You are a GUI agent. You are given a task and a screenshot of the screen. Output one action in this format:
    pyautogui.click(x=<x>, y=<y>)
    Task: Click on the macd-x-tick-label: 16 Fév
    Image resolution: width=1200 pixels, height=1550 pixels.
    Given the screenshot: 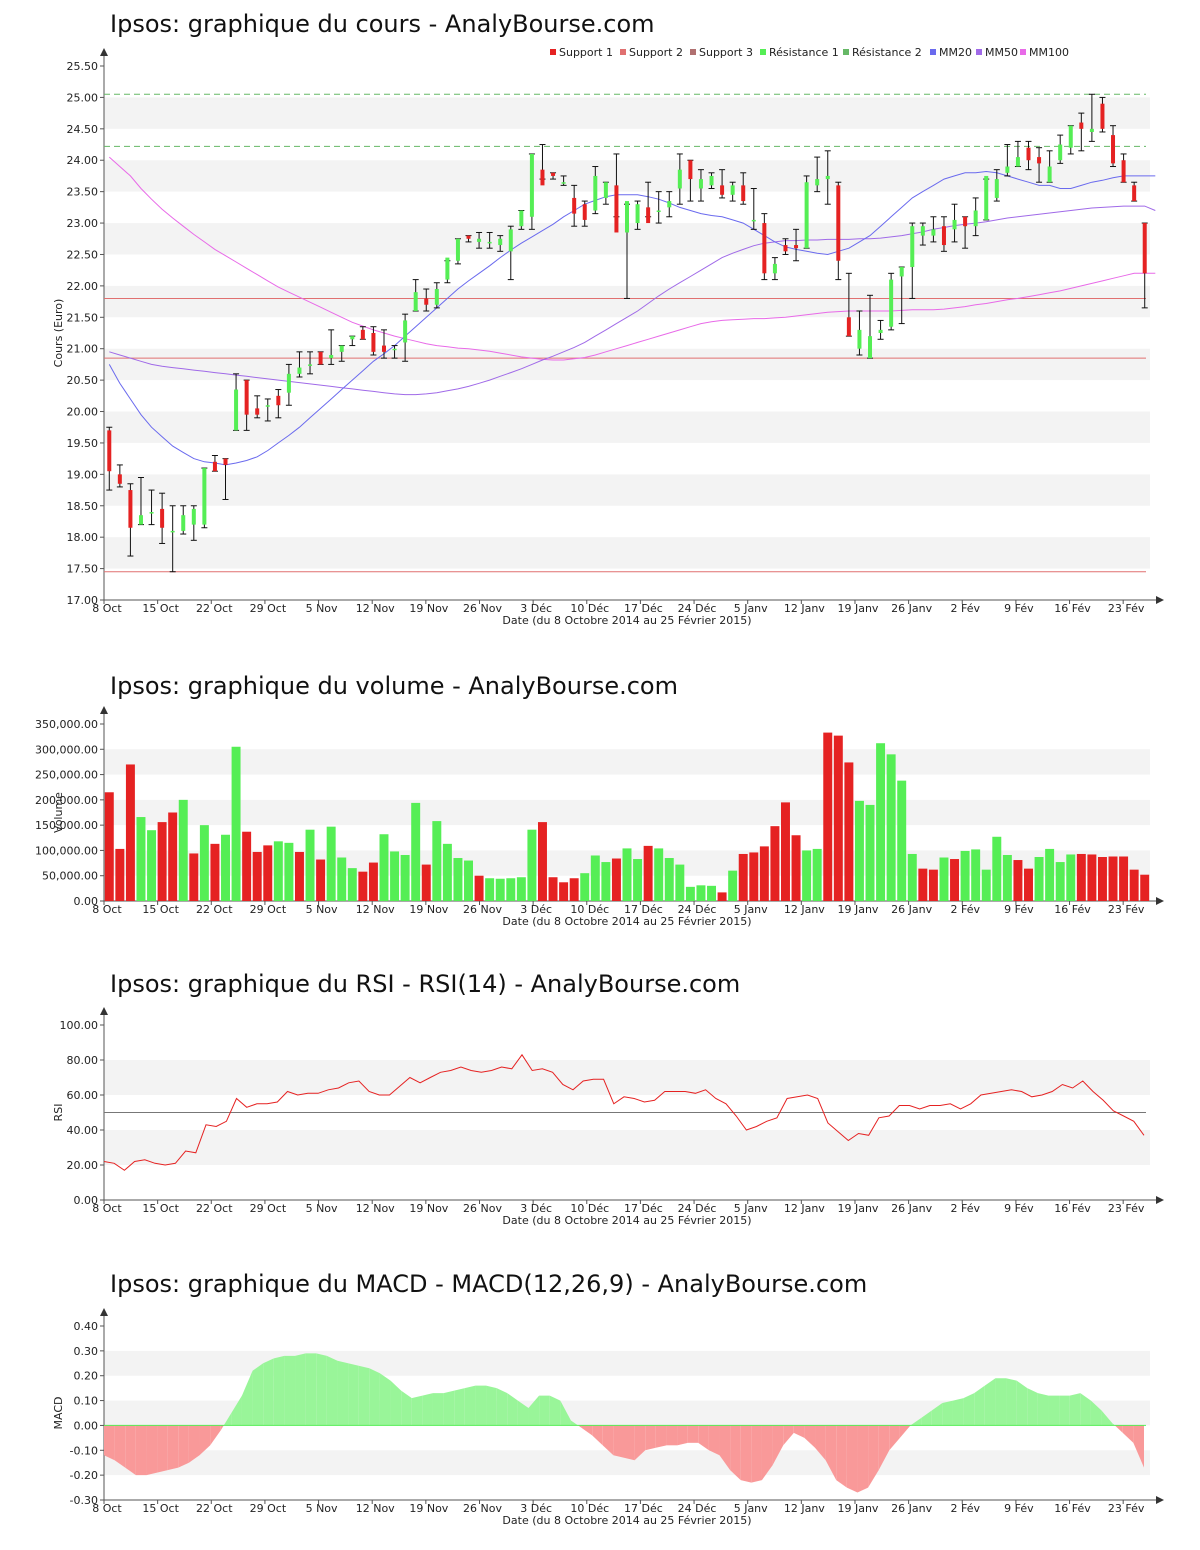 What is the action you would take?
    pyautogui.click(x=1072, y=1508)
    